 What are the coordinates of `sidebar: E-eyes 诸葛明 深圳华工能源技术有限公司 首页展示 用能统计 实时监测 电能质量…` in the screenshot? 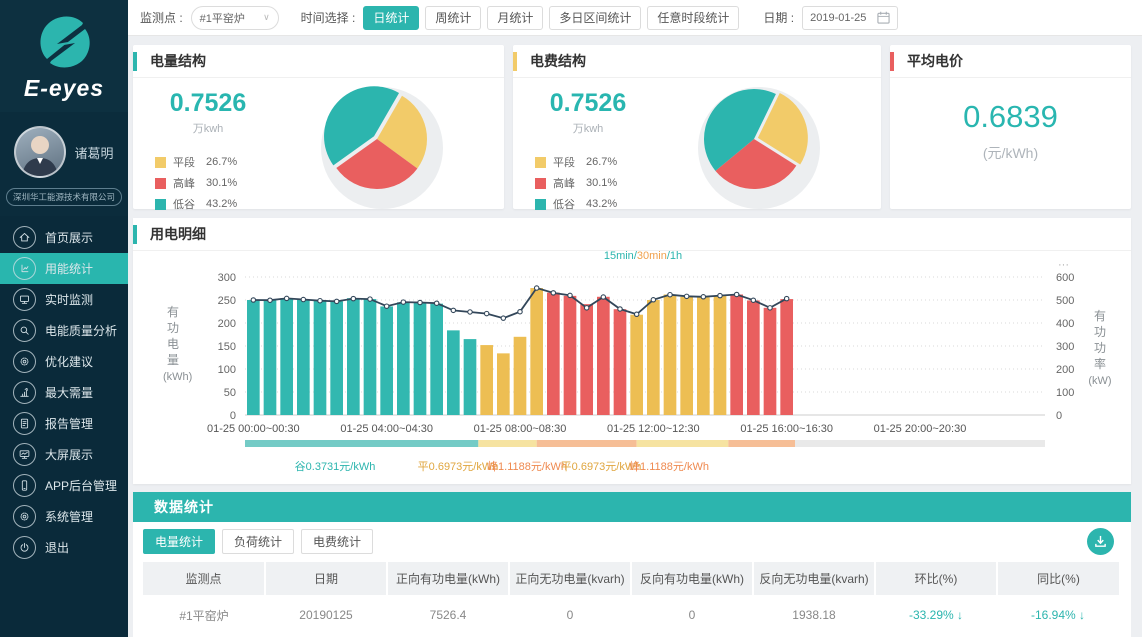 It's located at (64, 318).